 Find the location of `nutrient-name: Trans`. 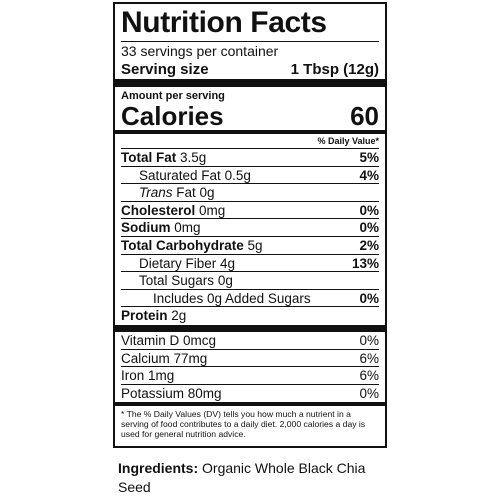

nutrient-name: Trans is located at coordinates (156, 193).